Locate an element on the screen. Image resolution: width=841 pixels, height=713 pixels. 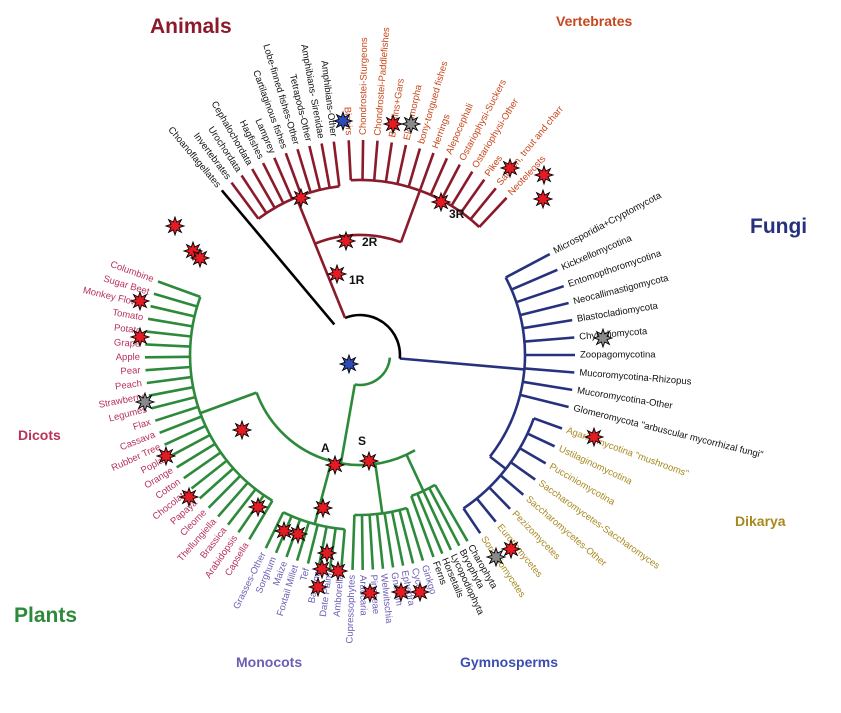
node-2r: 2R is located at coordinates (370, 242).